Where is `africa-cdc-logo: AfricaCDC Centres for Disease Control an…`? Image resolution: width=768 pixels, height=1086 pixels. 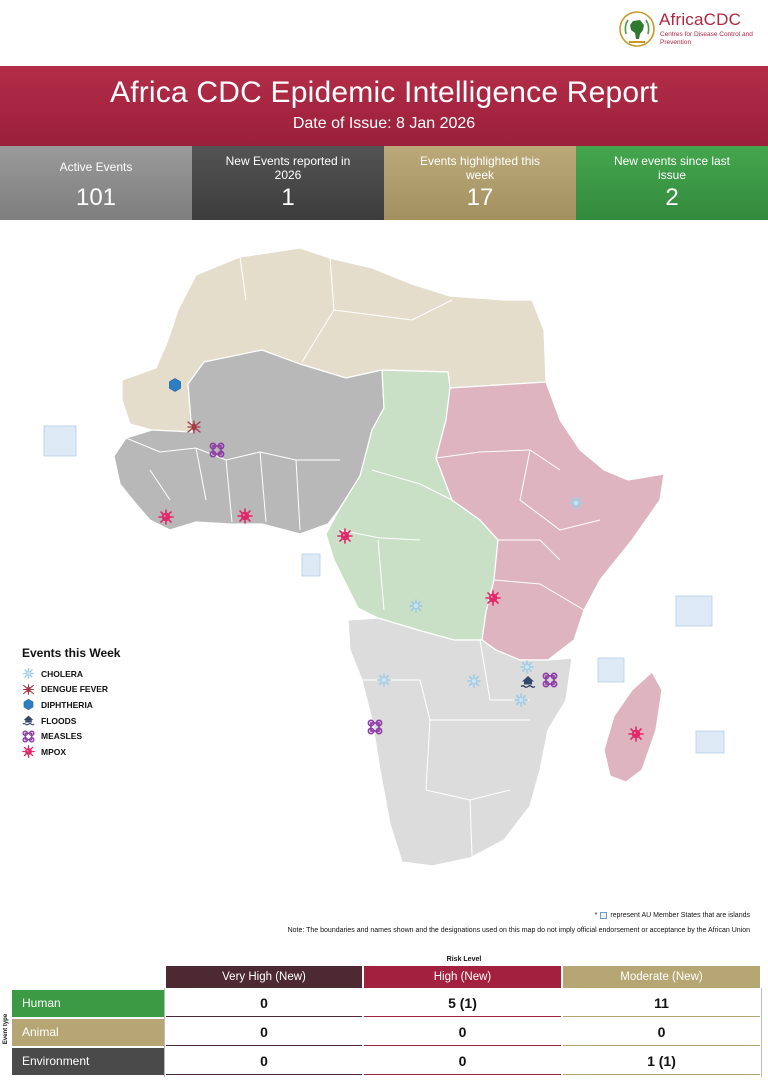 africa-cdc-logo: AfricaCDC Centres for Disease Control an… is located at coordinates (688, 29).